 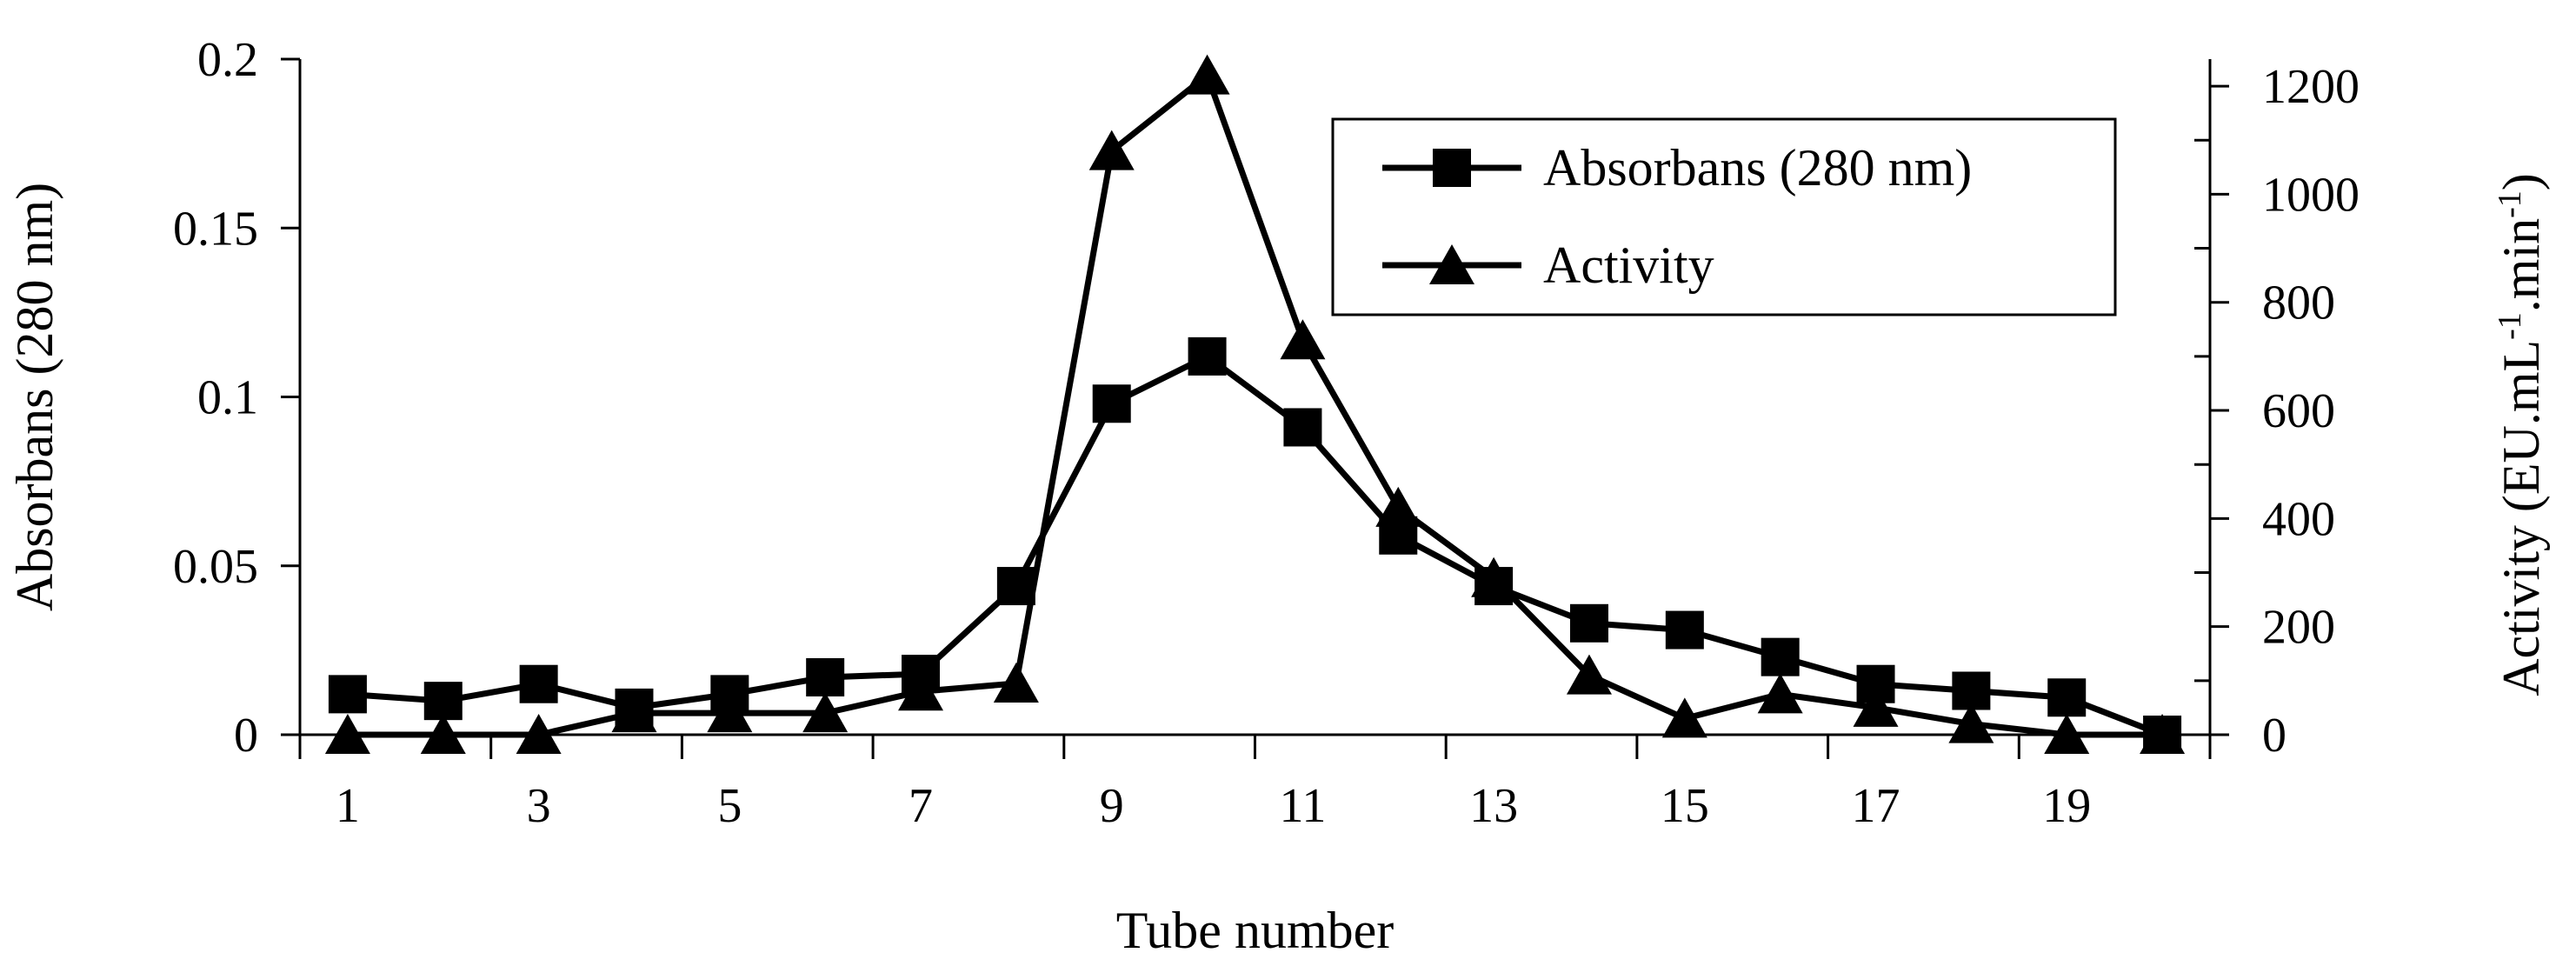 I want to click on right-y-tick-label: 1000, so click(x=2311, y=195).